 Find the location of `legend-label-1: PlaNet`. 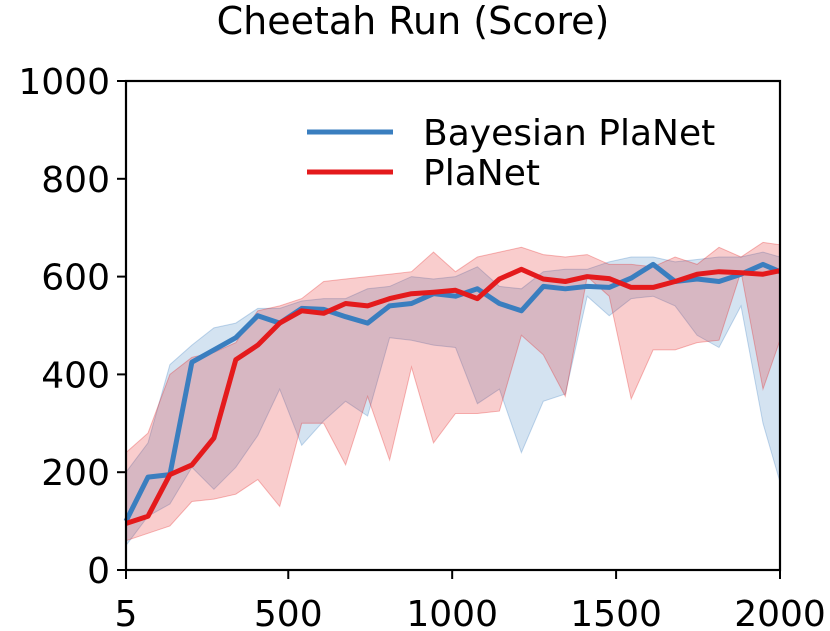

legend-label-1: PlaNet is located at coordinates (481, 173).